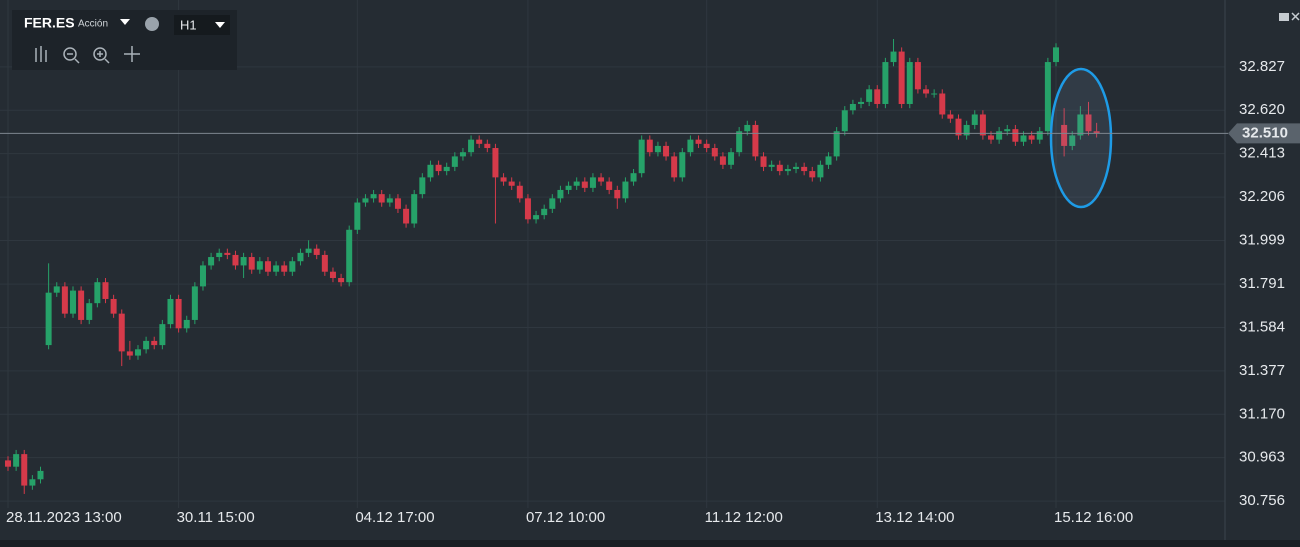 This screenshot has height=547, width=1300. What do you see at coordinates (152, 24) in the screenshot?
I see `info-icon` at bounding box center [152, 24].